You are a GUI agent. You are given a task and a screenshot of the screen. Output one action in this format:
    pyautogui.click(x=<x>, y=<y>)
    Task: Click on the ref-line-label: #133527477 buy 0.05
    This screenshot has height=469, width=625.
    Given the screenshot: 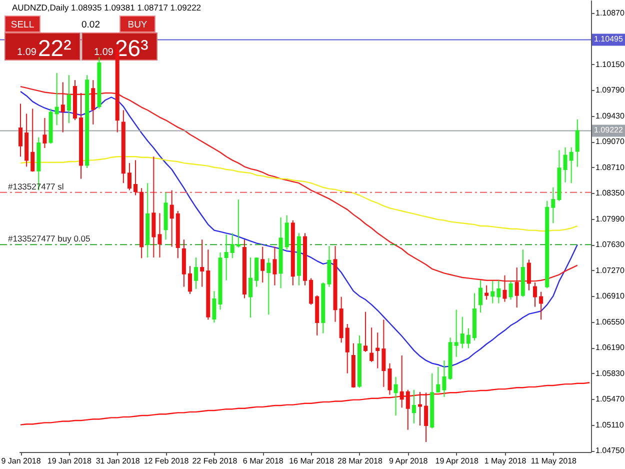 What is the action you would take?
    pyautogui.click(x=49, y=239)
    